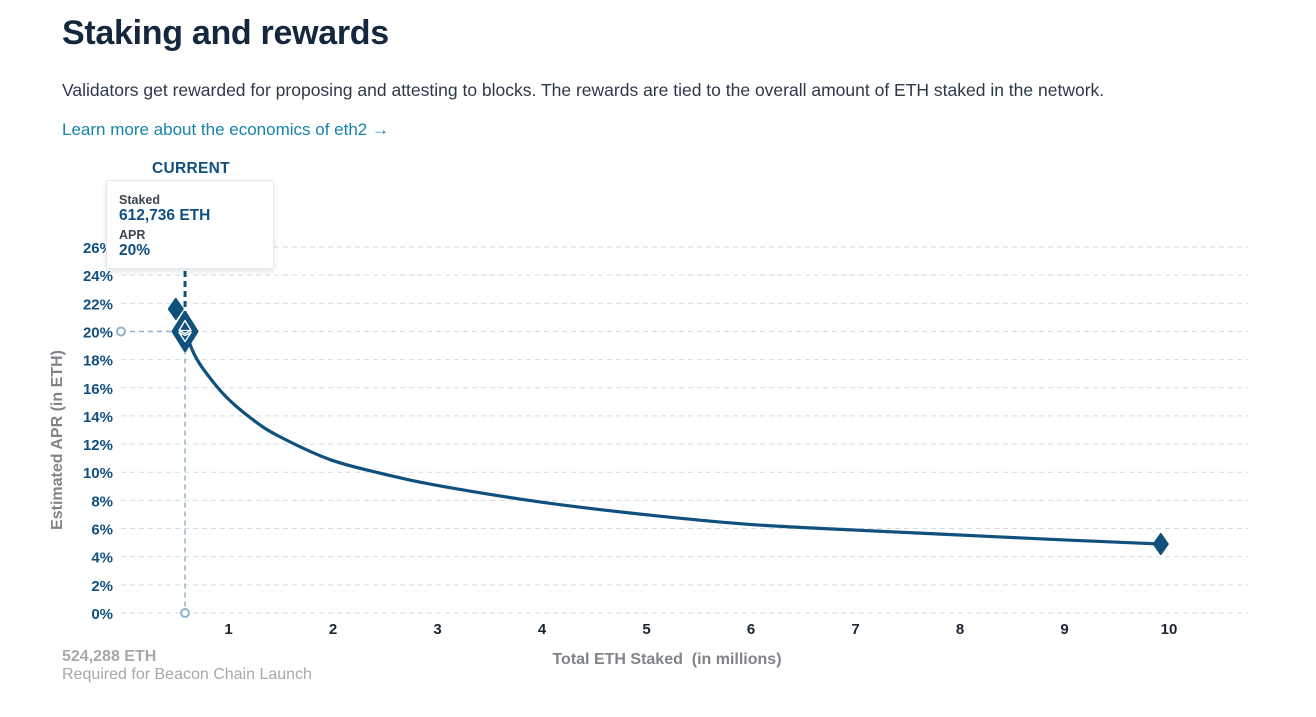  I want to click on x-tick-label: 10, so click(1169, 629).